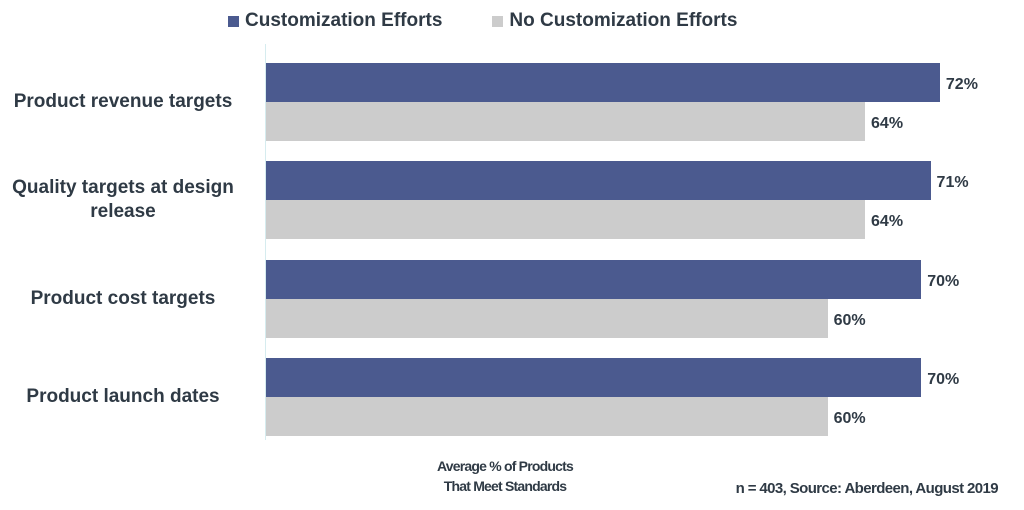  I want to click on category-label: Product revenue targets, so click(123, 101).